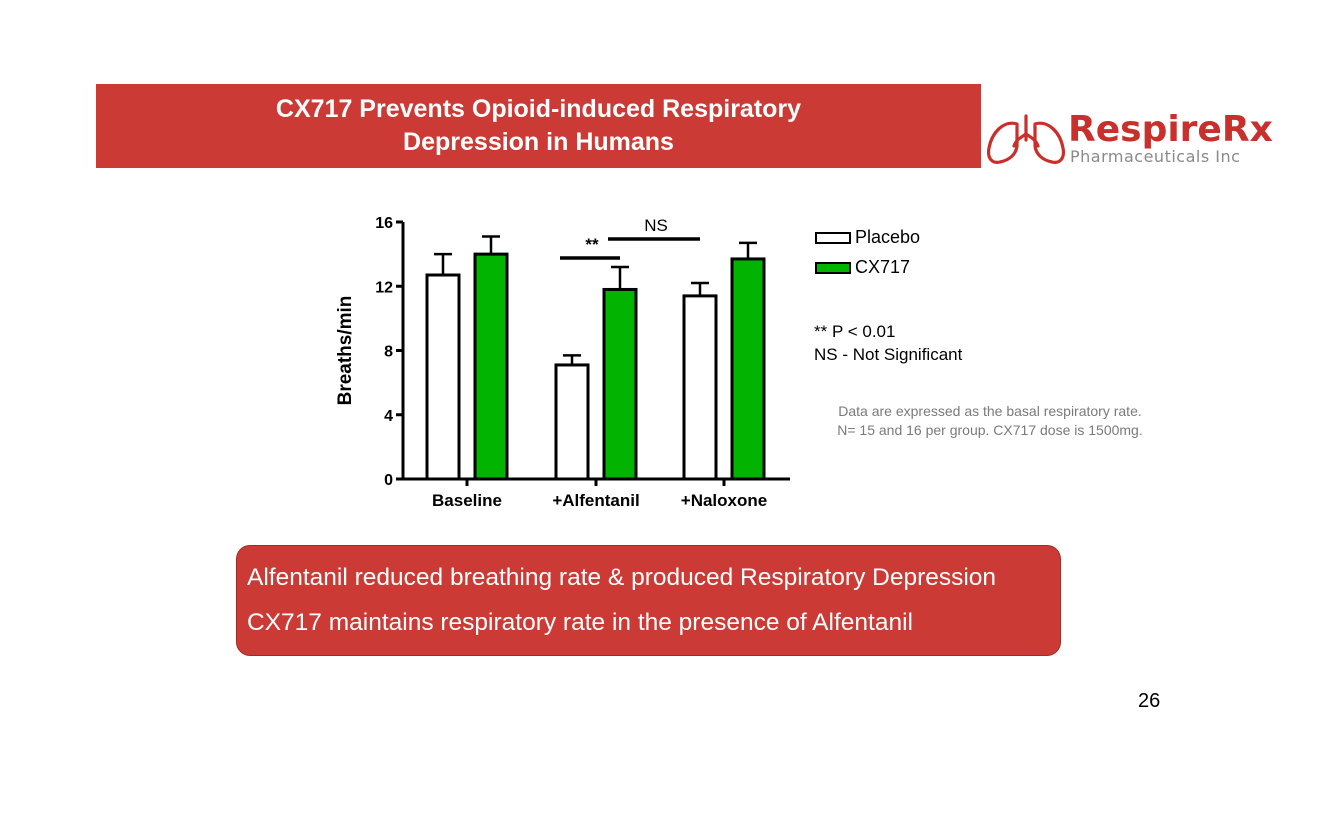  Describe the element at coordinates (592, 244) in the screenshot. I see `significance-label: **` at that location.